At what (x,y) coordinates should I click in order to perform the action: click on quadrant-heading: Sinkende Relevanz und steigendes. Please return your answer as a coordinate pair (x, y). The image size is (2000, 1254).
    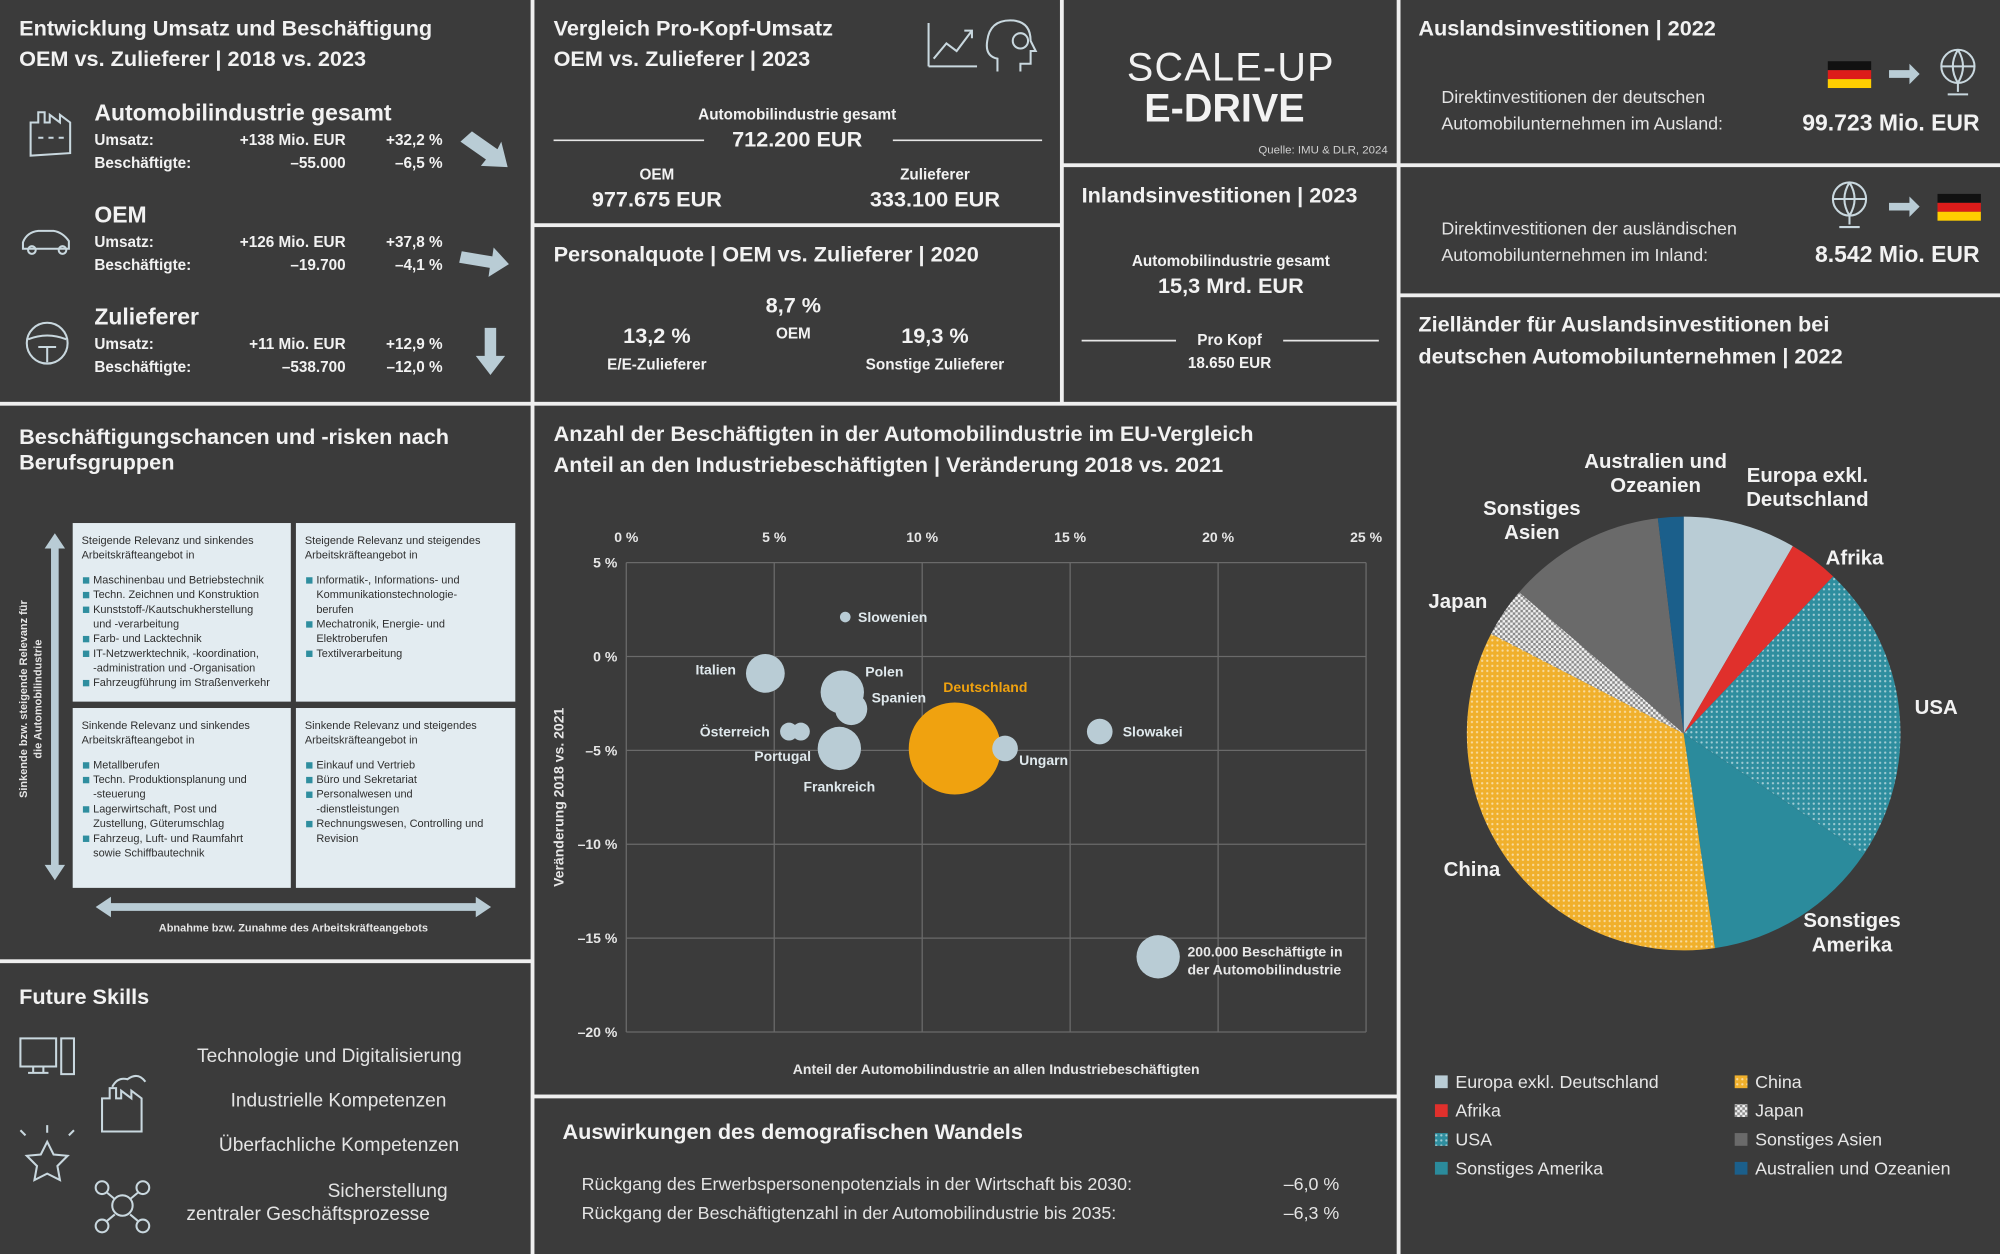
    Looking at the image, I should click on (391, 726).